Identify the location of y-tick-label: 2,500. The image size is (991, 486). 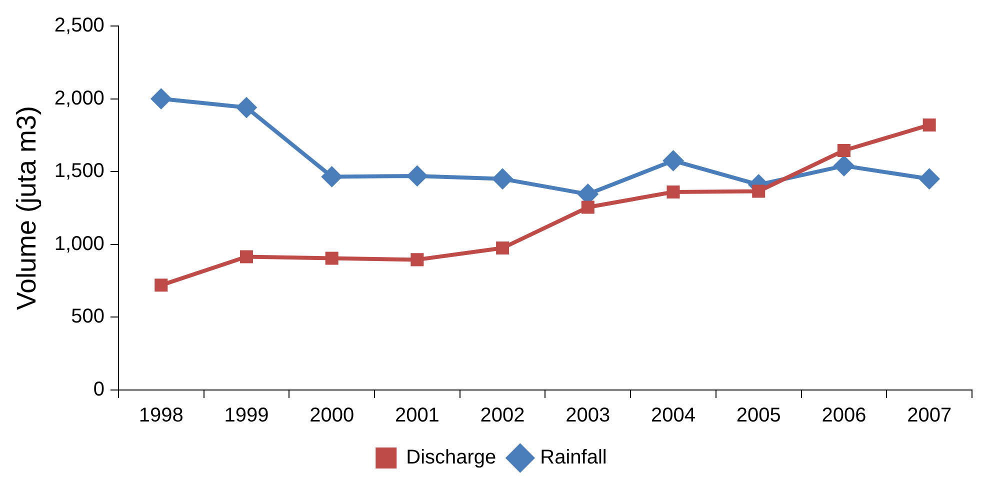
(79, 25).